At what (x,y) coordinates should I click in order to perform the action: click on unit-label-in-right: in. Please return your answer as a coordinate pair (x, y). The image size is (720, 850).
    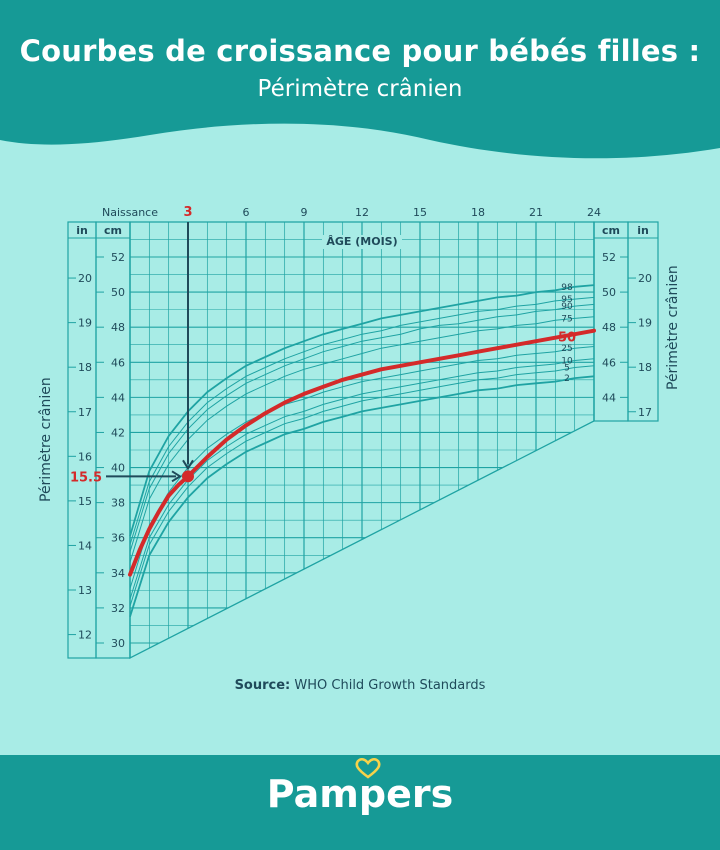
    Looking at the image, I should click on (643, 230).